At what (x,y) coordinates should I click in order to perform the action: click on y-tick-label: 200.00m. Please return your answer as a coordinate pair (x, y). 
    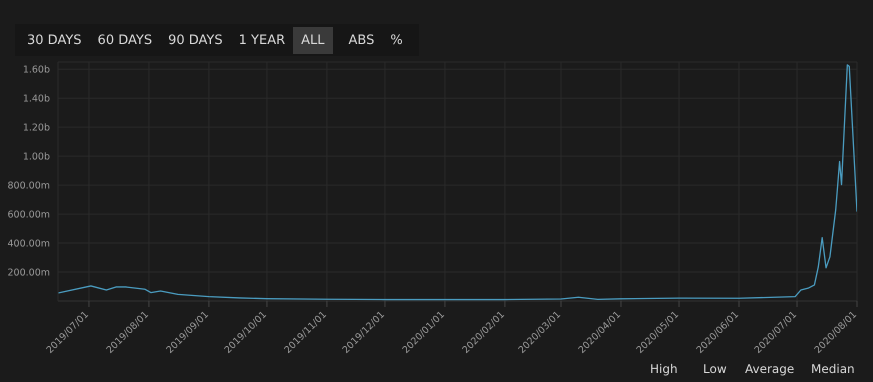
    Looking at the image, I should click on (29, 272).